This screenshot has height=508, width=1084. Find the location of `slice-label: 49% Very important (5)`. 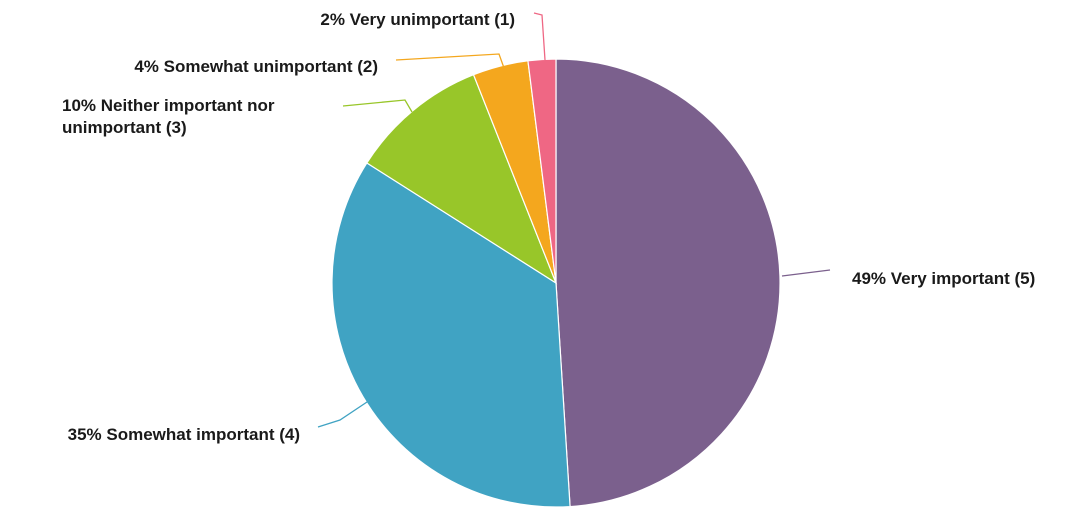

slice-label: 49% Very important (5) is located at coordinates (943, 278).